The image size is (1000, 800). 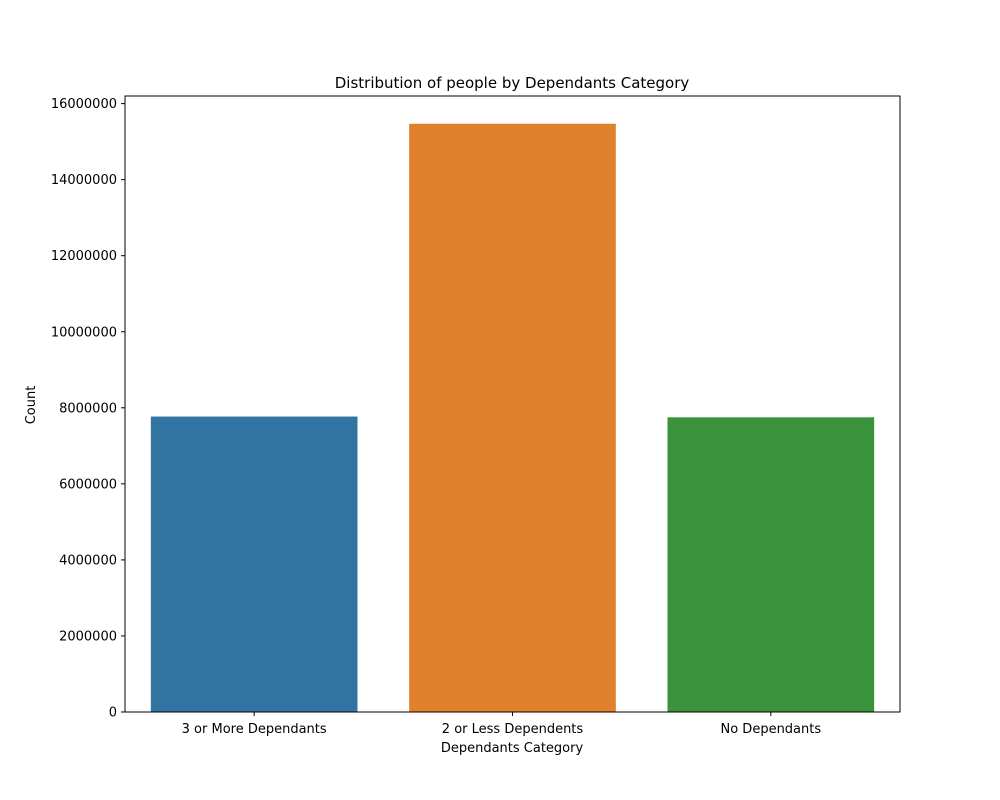 What do you see at coordinates (84, 256) in the screenshot?
I see `y-tick-label: 12000000` at bounding box center [84, 256].